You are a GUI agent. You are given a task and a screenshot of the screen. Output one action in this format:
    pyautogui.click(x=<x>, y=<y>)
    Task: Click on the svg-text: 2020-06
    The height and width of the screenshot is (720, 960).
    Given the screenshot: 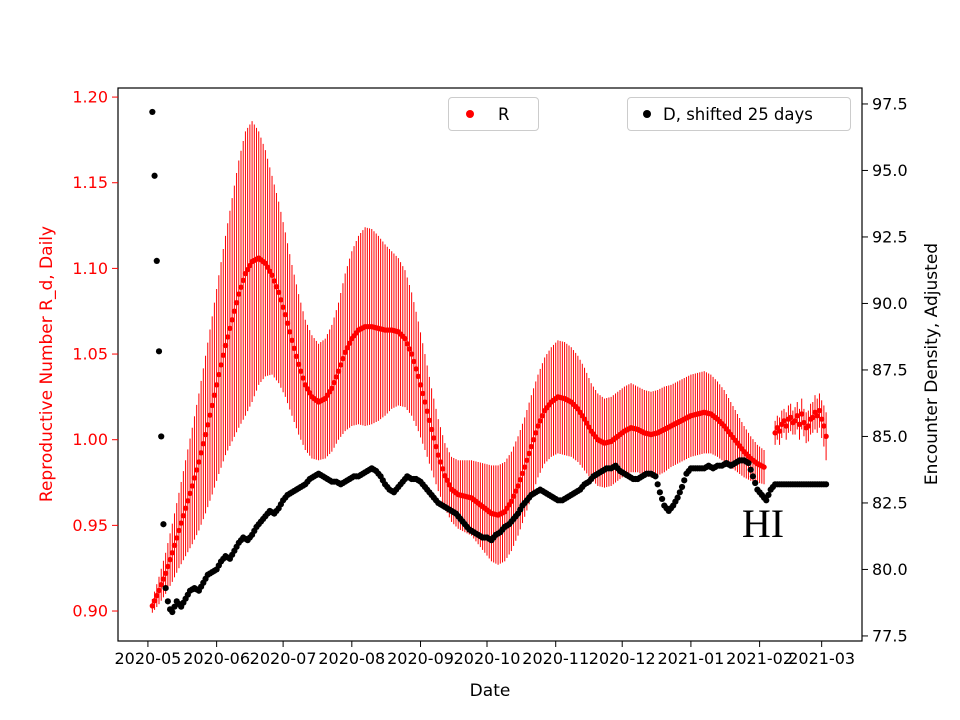 What is the action you would take?
    pyautogui.click(x=216, y=658)
    